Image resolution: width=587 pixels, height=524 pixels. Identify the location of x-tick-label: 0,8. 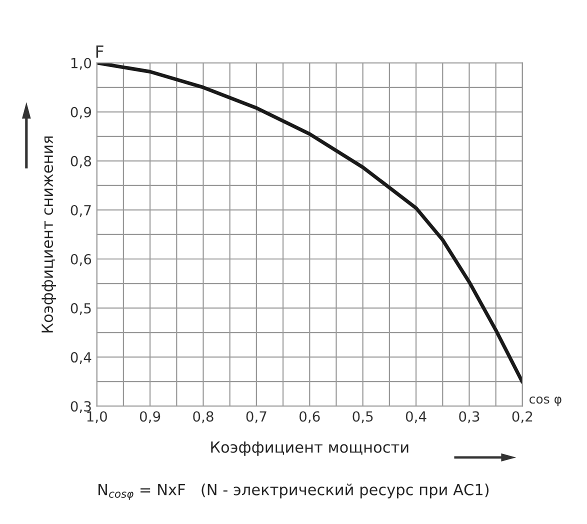
(203, 417).